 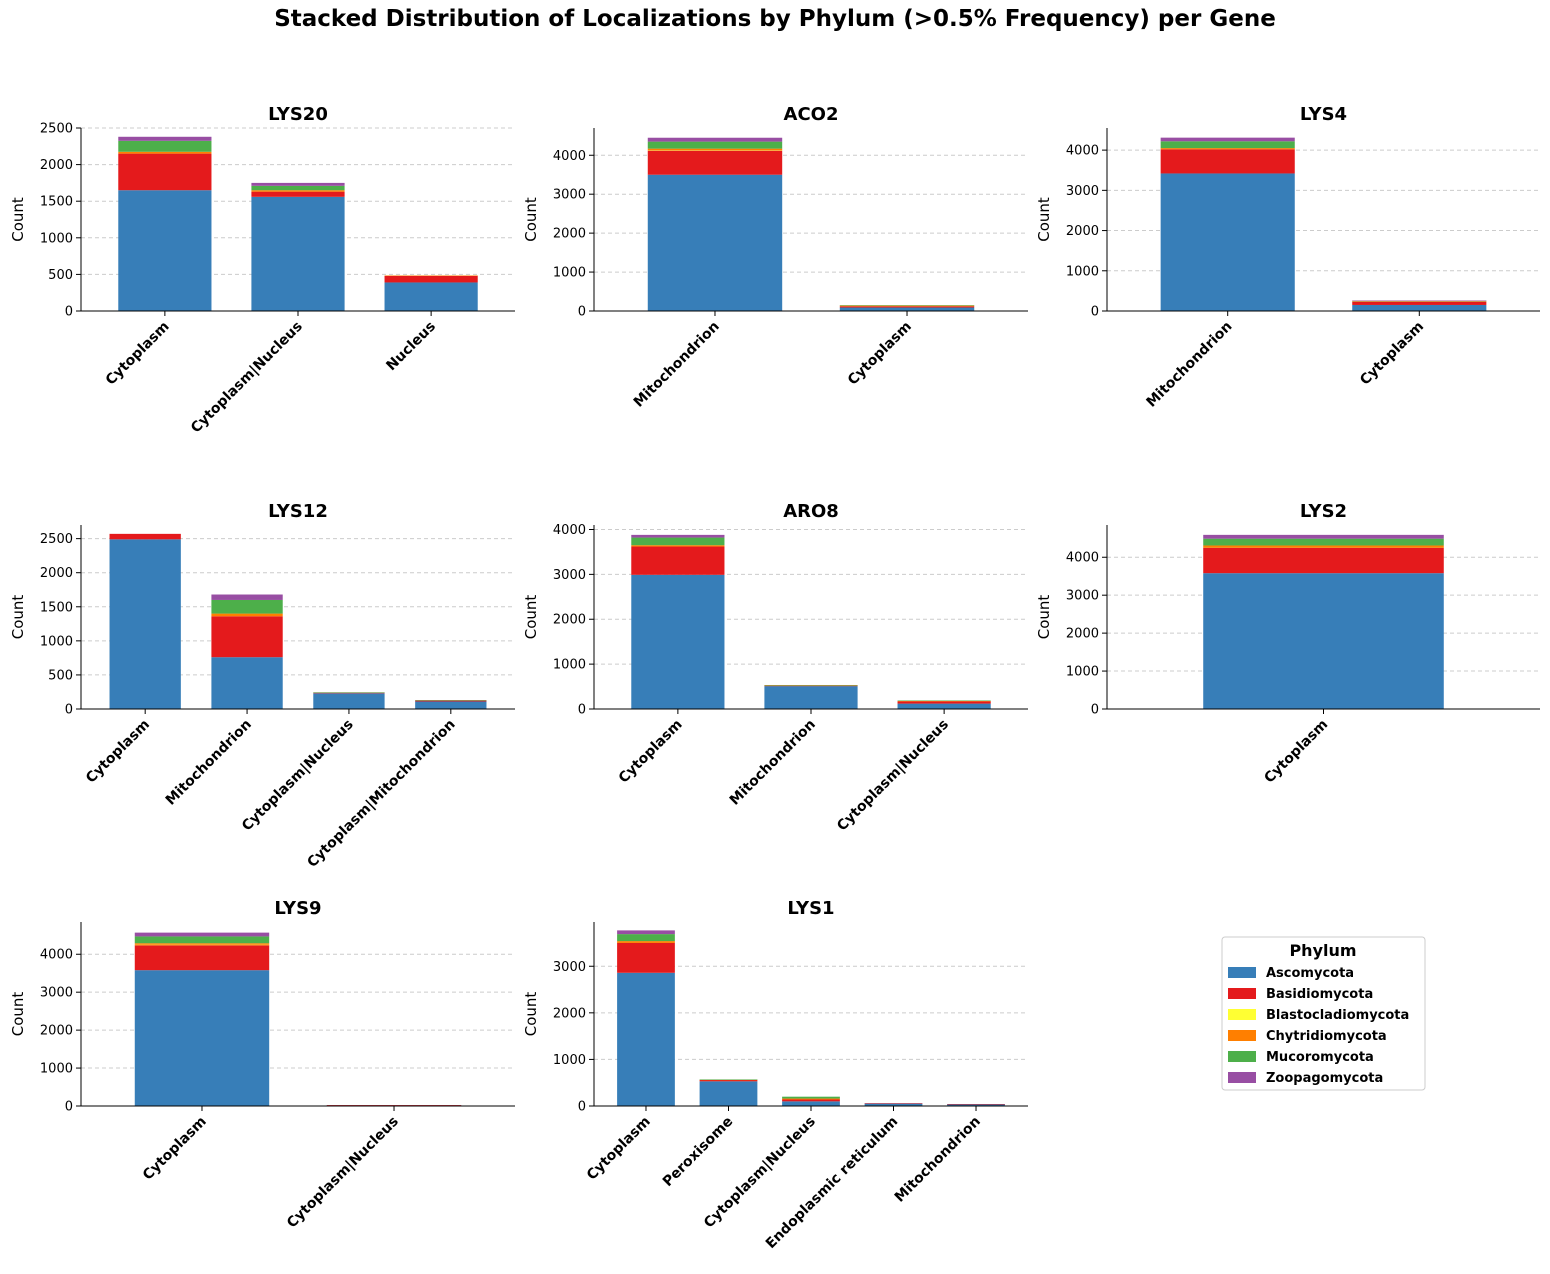 I want to click on subplot-title: LYS9, so click(x=297, y=908).